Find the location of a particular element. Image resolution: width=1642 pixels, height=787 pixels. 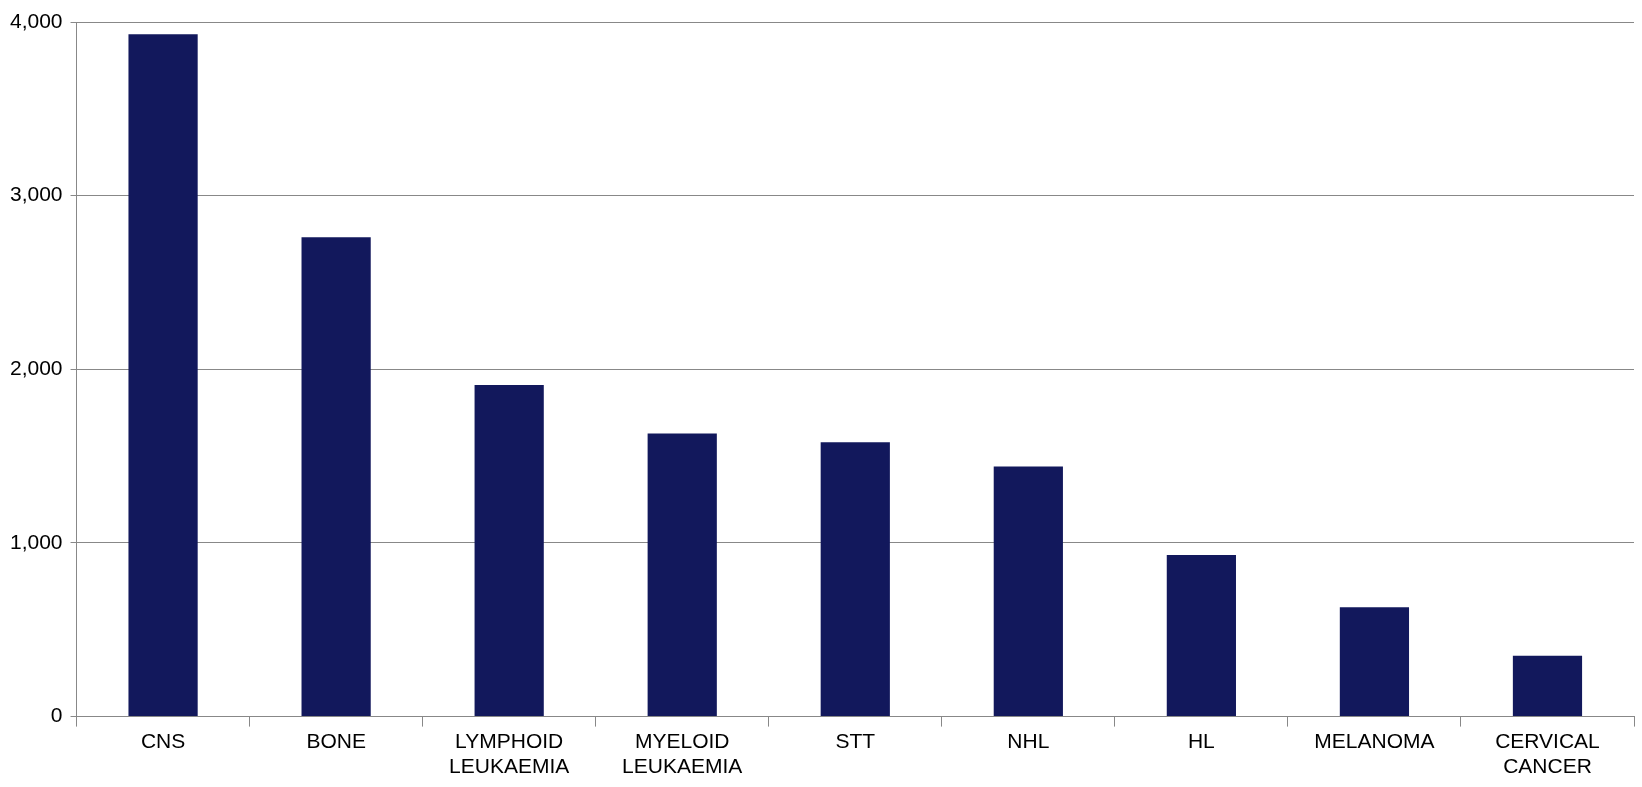

x-tick-label: MYELOID LEUKAEMIA is located at coordinates (682, 753).